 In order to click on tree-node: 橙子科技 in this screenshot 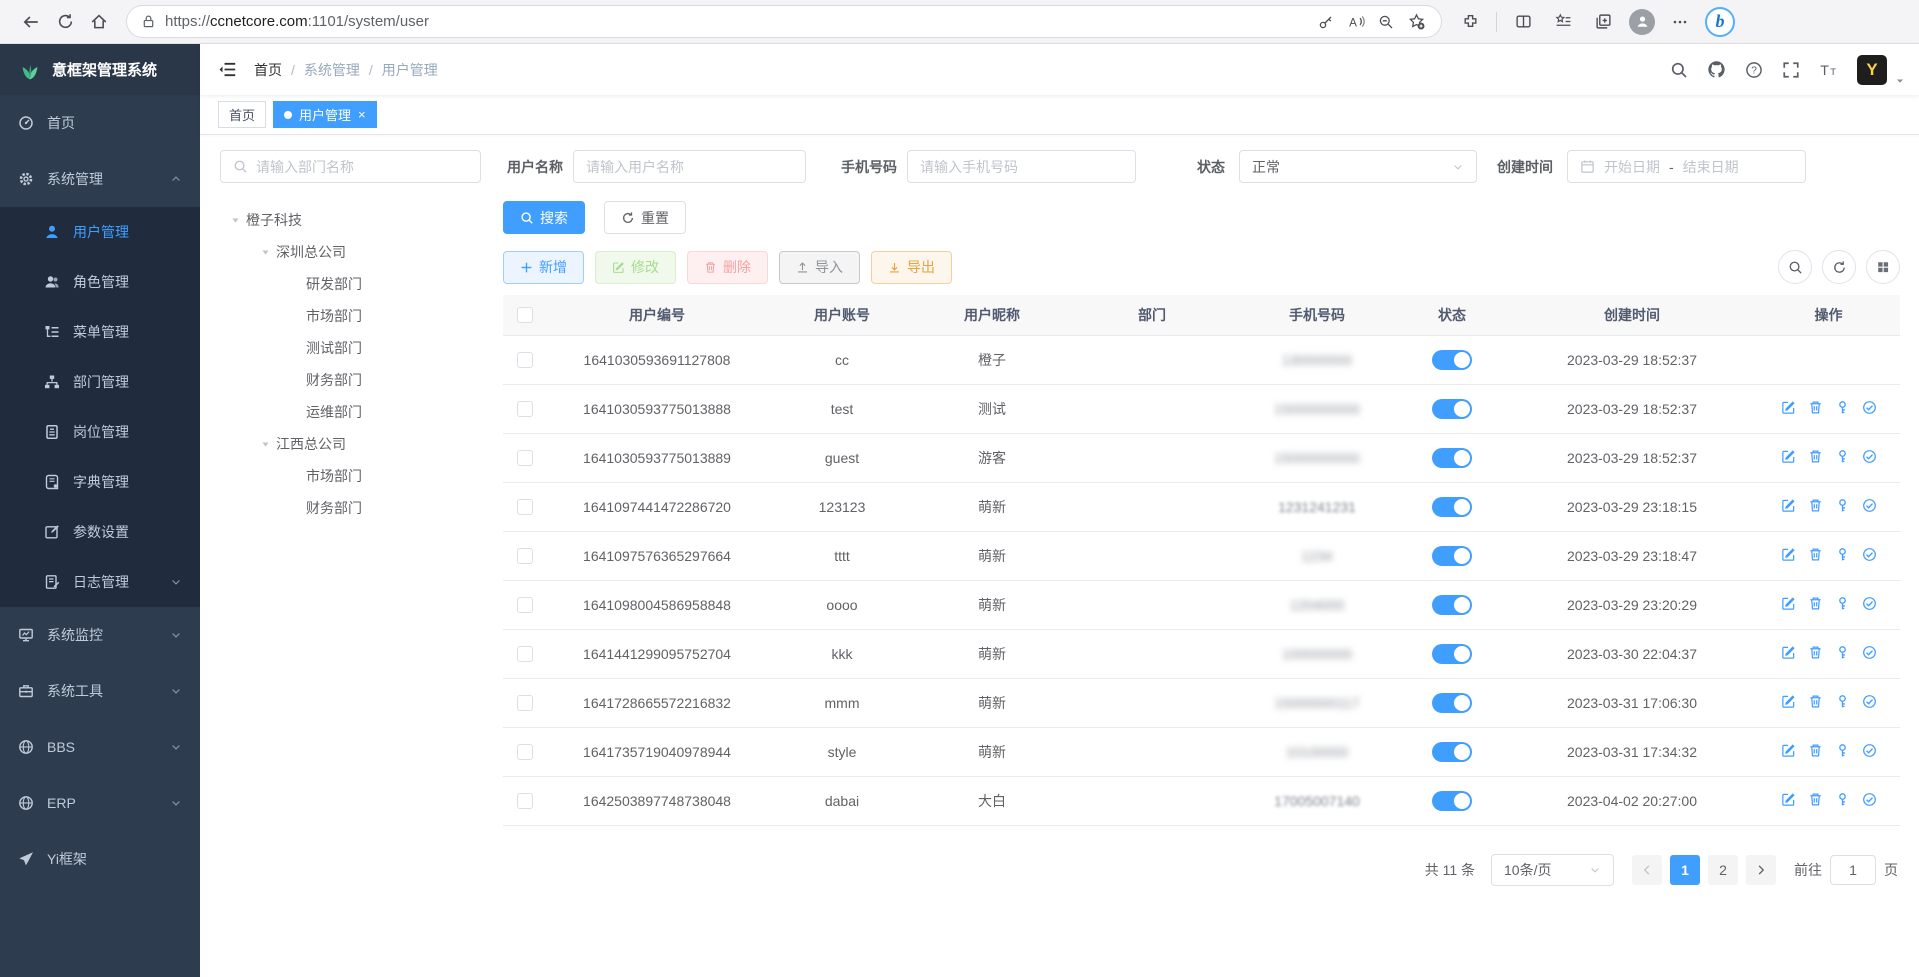, I will do `click(350, 220)`.